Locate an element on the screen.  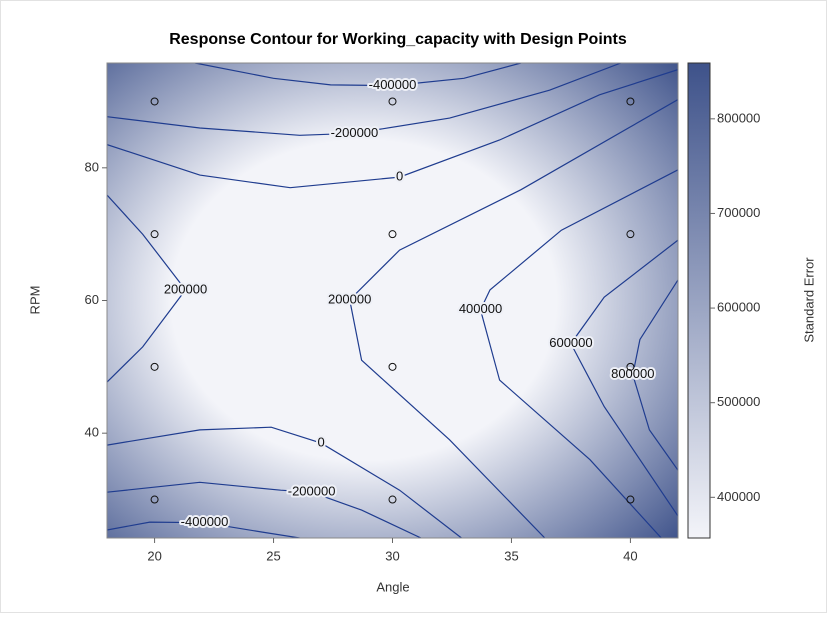
contour-label: 400000 is located at coordinates (480, 308).